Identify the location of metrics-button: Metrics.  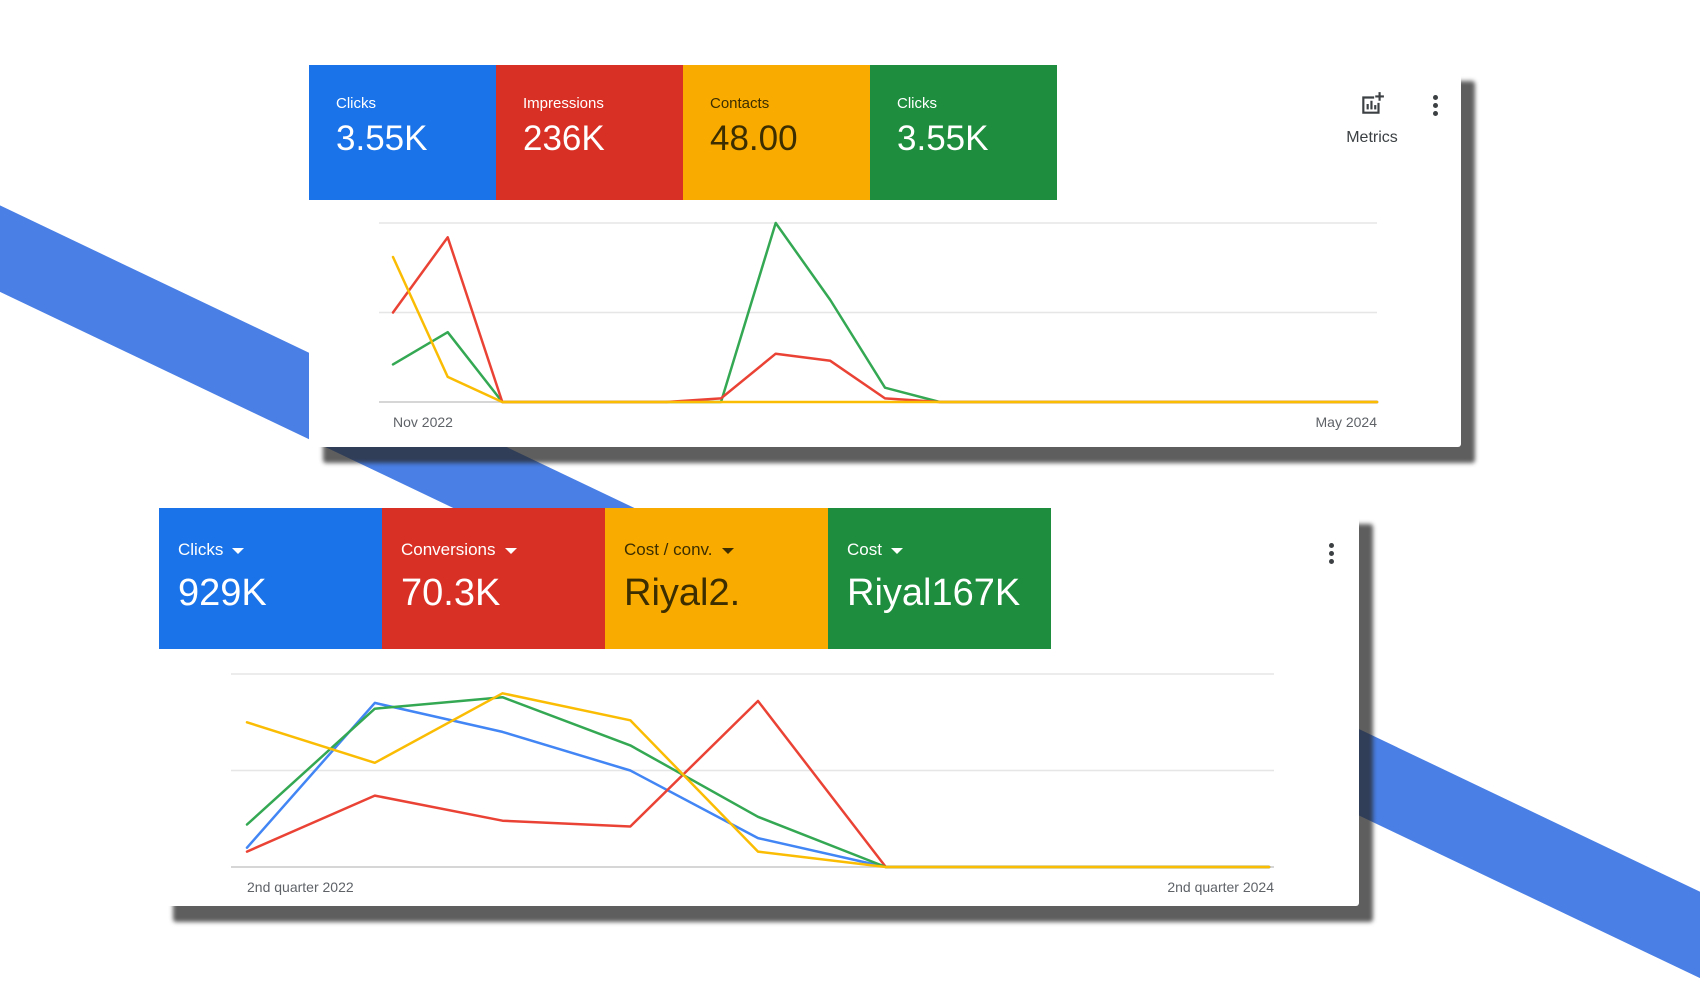
(1372, 119).